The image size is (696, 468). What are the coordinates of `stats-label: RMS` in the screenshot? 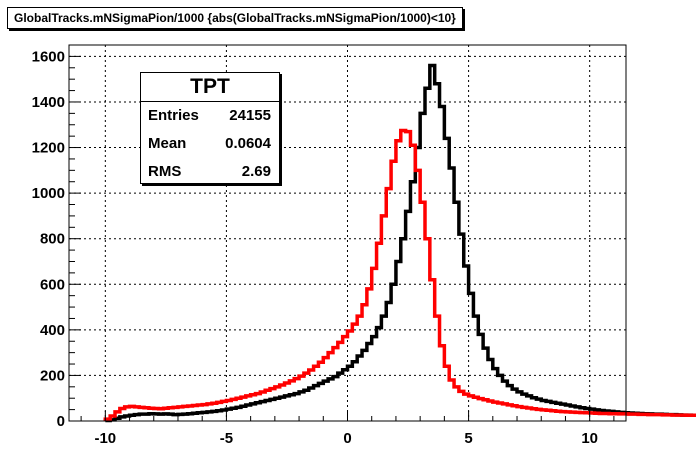 It's located at (165, 171).